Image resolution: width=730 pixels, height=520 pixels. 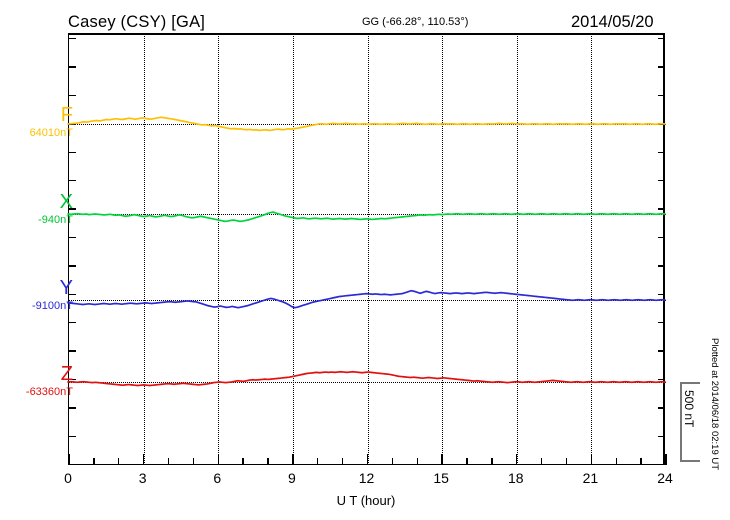 What do you see at coordinates (665, 478) in the screenshot?
I see `x-tick-label-24: 24` at bounding box center [665, 478].